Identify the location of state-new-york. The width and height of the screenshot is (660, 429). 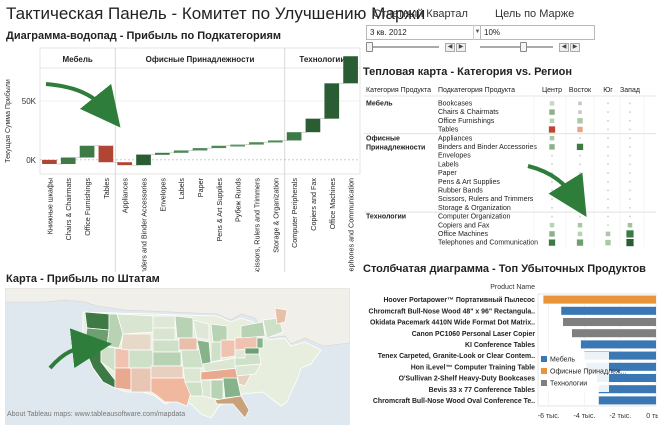
(253, 330).